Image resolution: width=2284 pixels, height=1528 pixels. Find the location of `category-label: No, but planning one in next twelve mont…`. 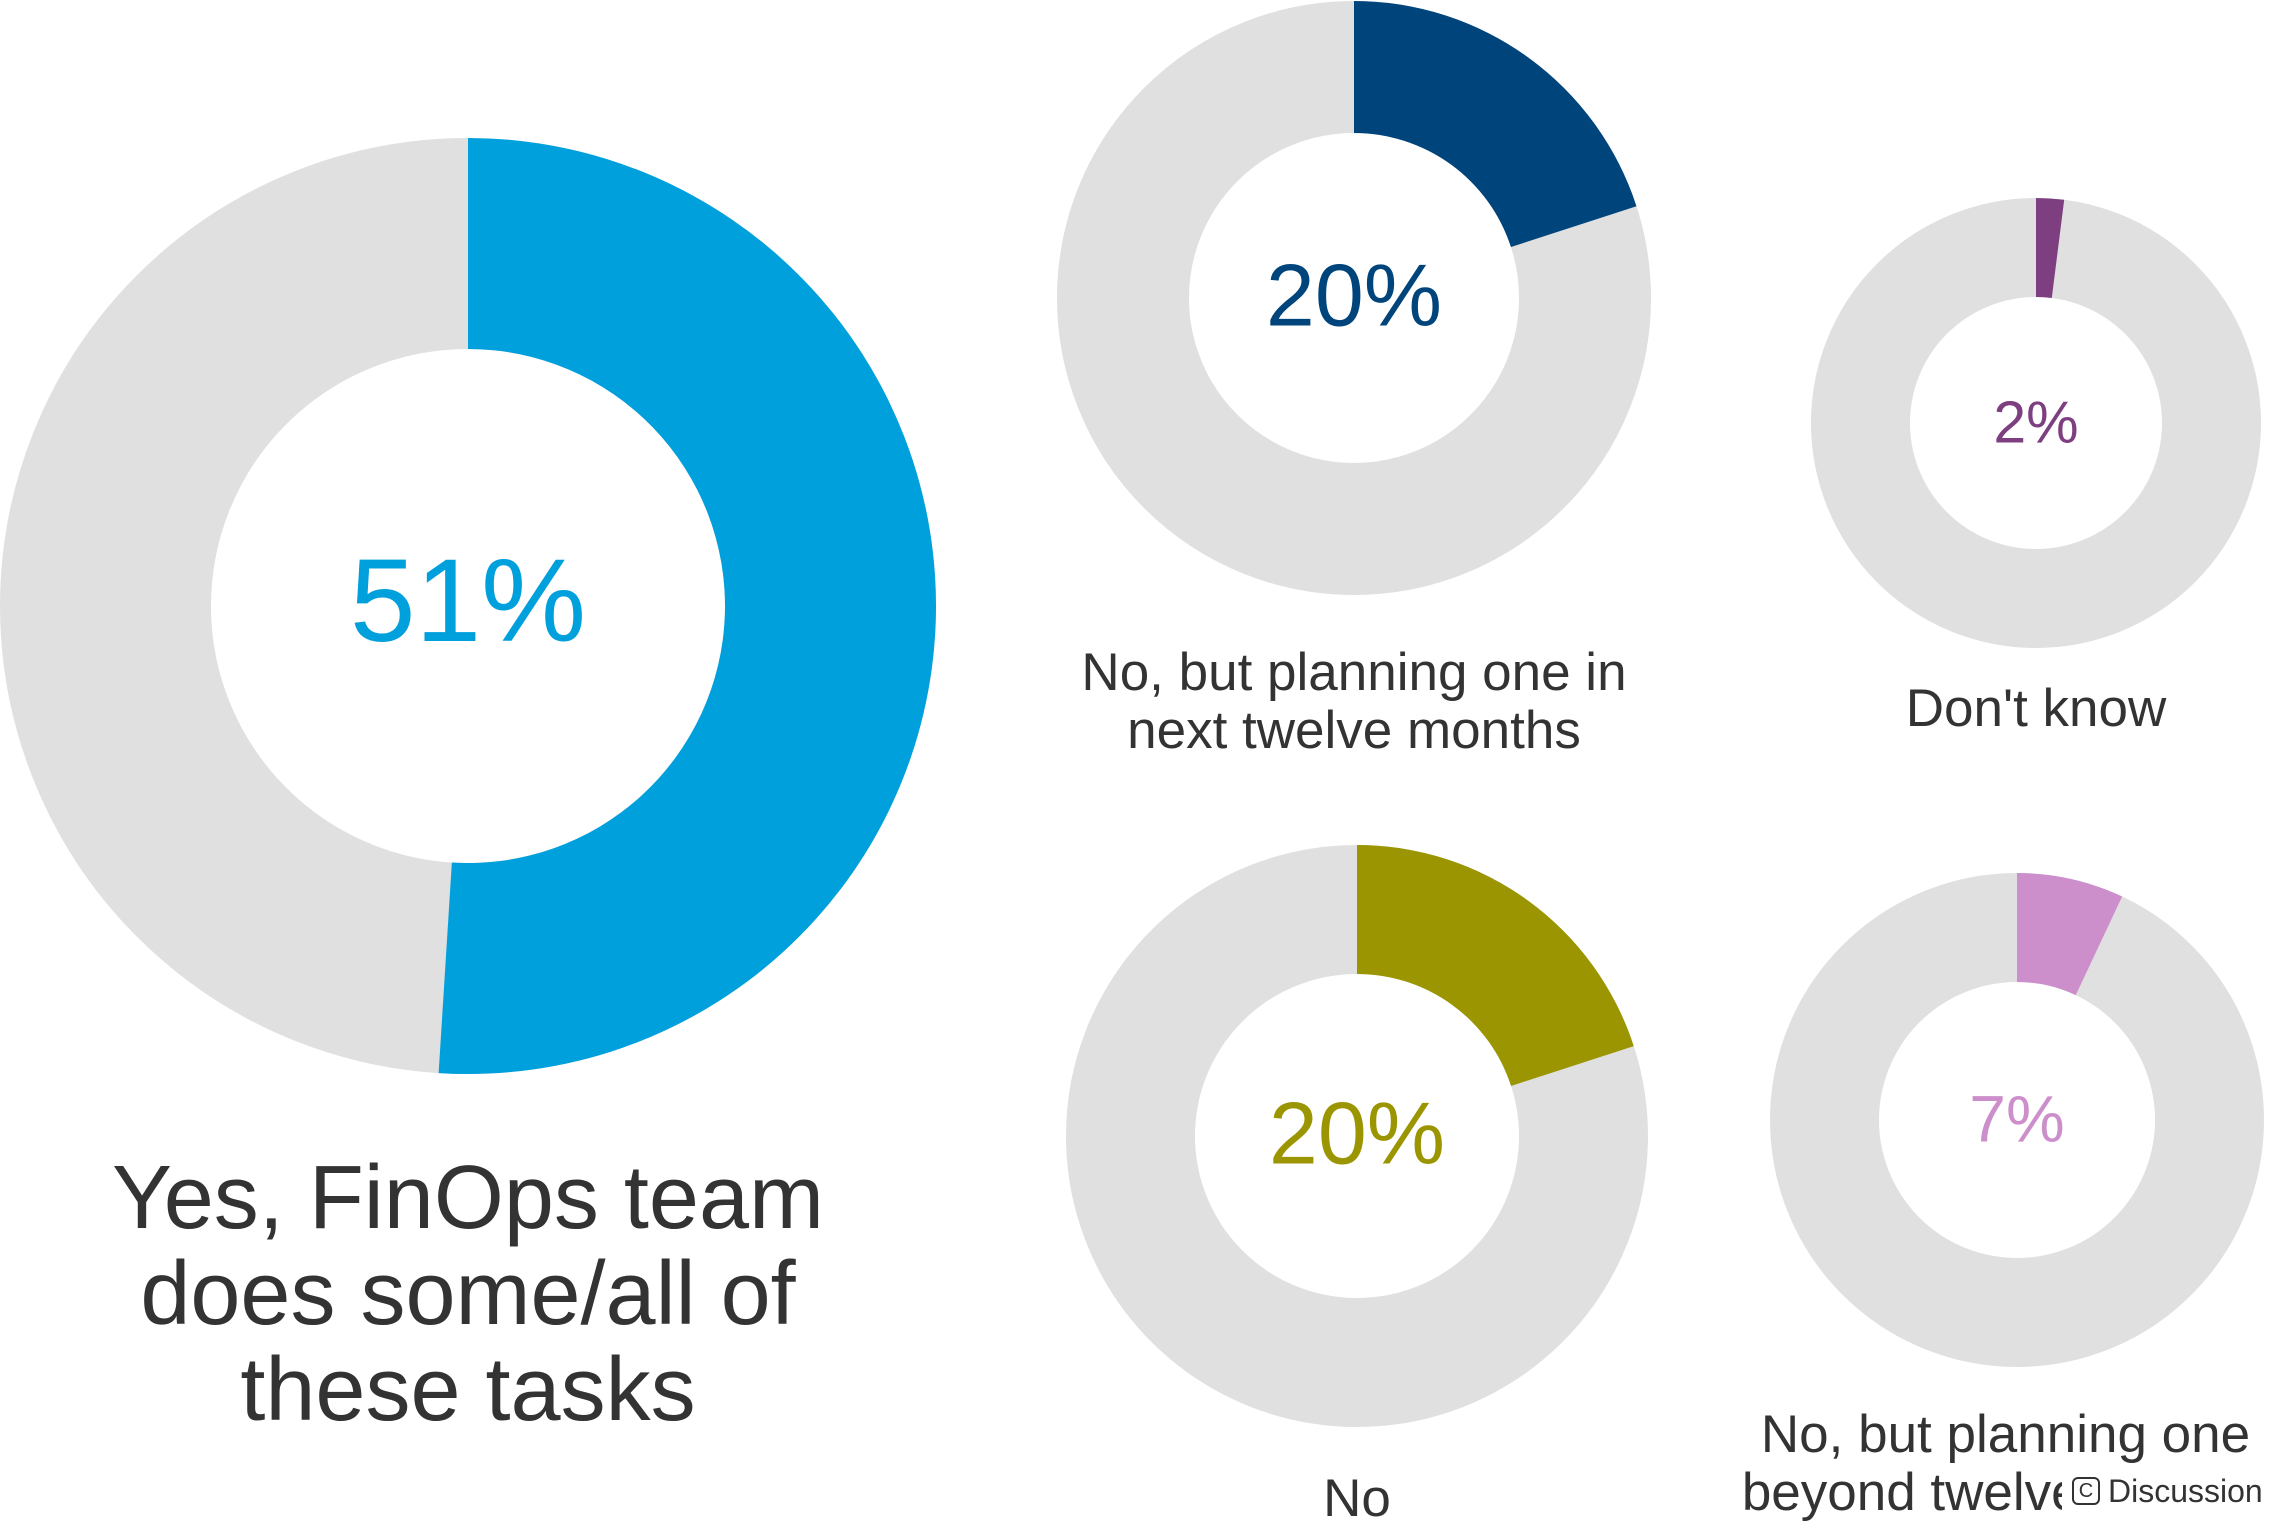

category-label: No, but planning one in next twelve mont… is located at coordinates (1354, 701).